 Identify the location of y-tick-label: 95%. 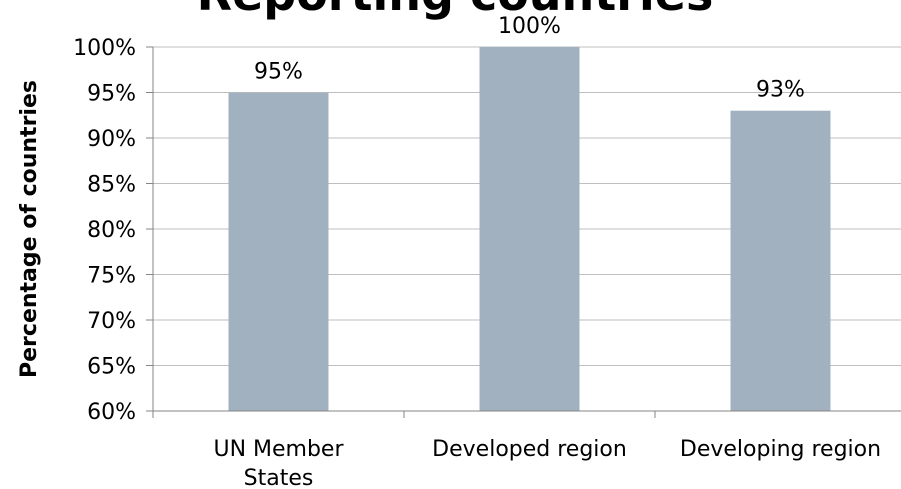
(111, 94).